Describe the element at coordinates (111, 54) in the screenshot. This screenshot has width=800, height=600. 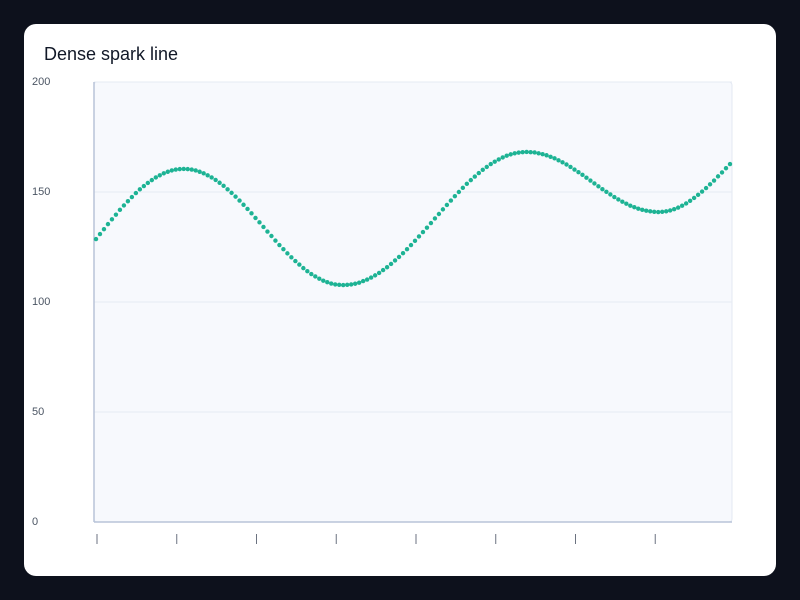
I see `chart-title: Dense spark line` at that location.